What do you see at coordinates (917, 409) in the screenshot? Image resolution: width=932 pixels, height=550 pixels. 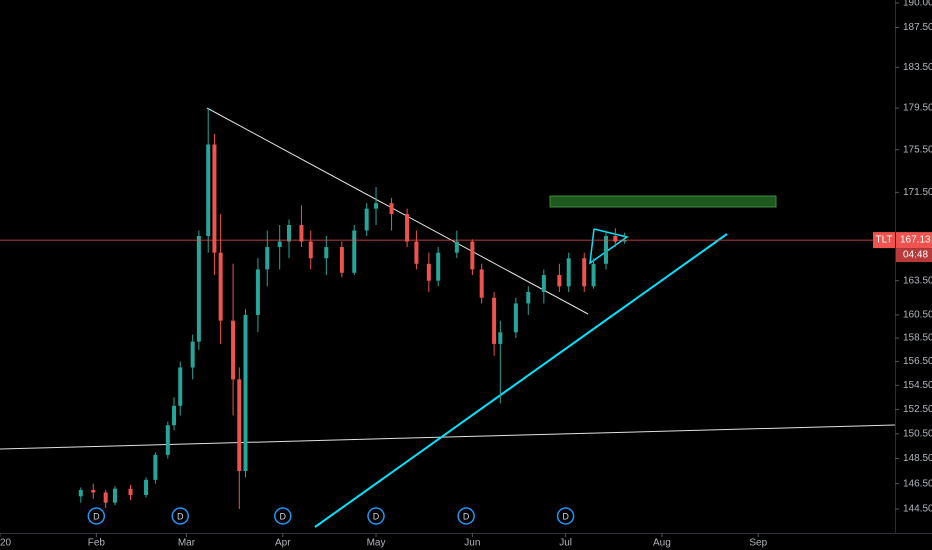 I see `y-tick-label: 152.50` at bounding box center [917, 409].